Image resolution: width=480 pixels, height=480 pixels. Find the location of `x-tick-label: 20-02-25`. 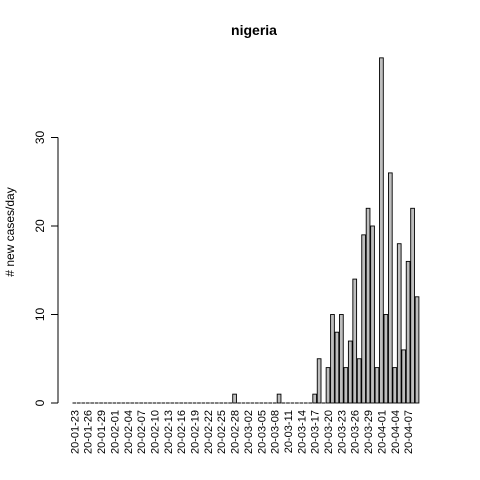

x-tick-label: 20-02-25 is located at coordinates (222, 432).